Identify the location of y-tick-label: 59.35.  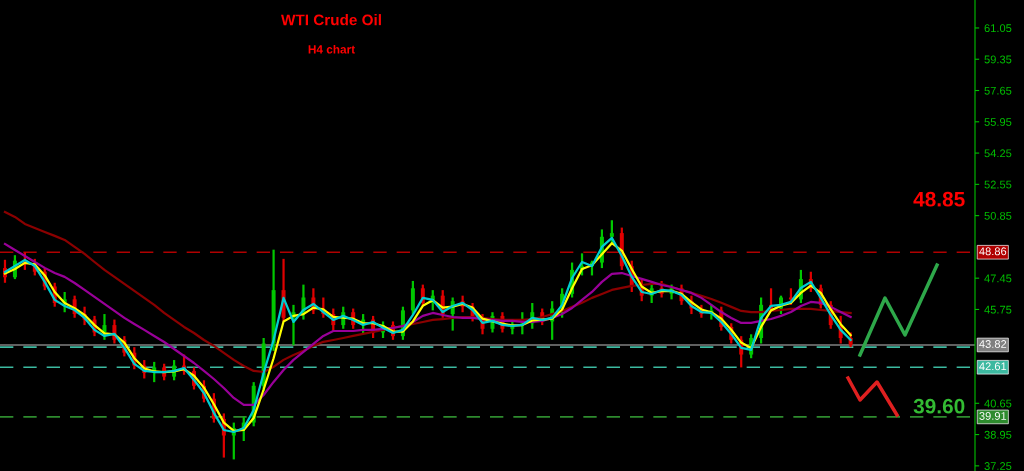
(998, 59).